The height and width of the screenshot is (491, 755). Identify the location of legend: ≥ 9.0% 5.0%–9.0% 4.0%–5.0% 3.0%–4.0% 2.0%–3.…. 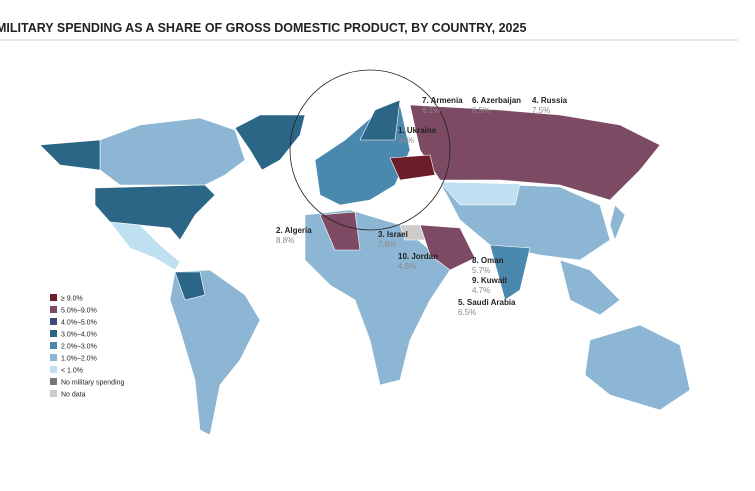
(87, 346).